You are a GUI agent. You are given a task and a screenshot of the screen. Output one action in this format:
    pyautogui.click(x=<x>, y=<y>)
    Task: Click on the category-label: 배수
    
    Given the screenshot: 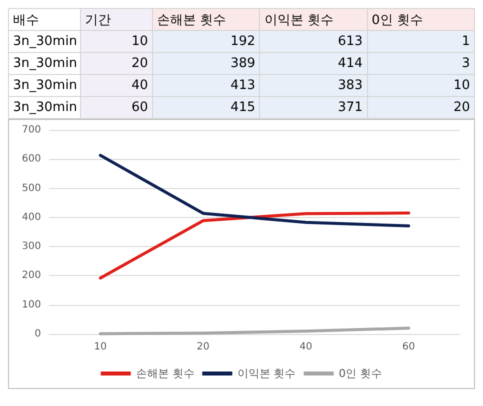 What is the action you would take?
    pyautogui.click(x=44, y=19)
    